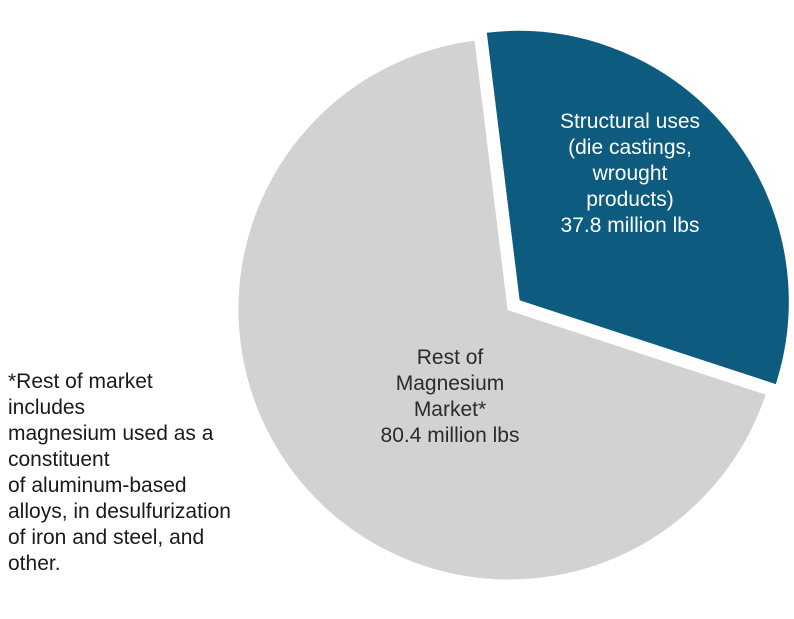 The width and height of the screenshot is (794, 619). I want to click on slice-label-line: Market*, so click(450, 409).